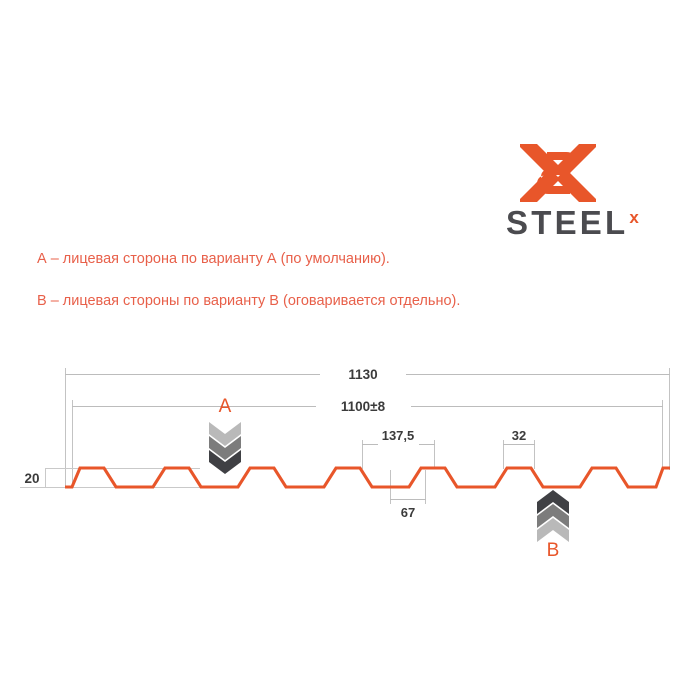 This screenshot has width=700, height=700. I want to click on dimension-overall-width: 1130, so click(367, 374).